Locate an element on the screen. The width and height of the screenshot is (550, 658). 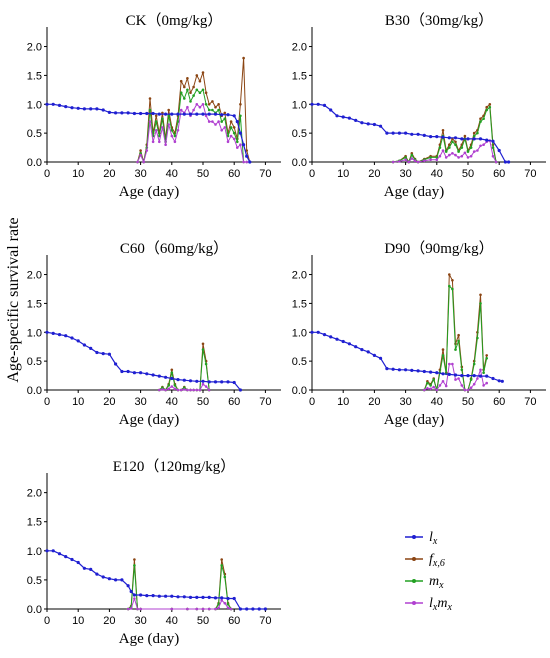
x-tick-label: 50 is located at coordinates (203, 174).